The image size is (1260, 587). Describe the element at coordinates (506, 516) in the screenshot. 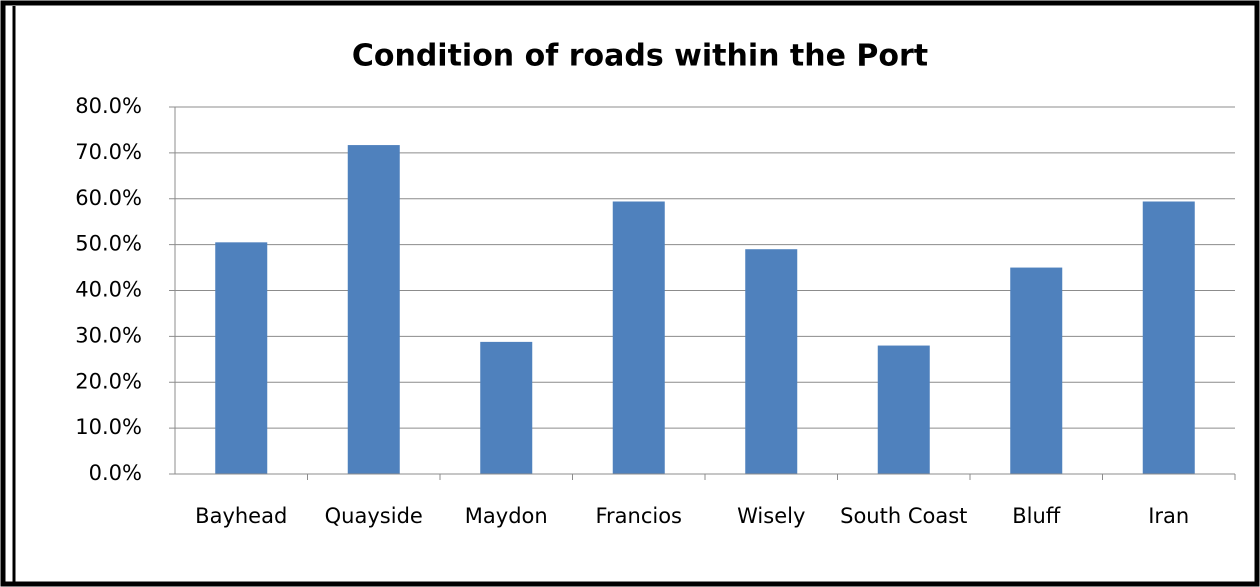

I see `x-tick-label: Maydon` at that location.